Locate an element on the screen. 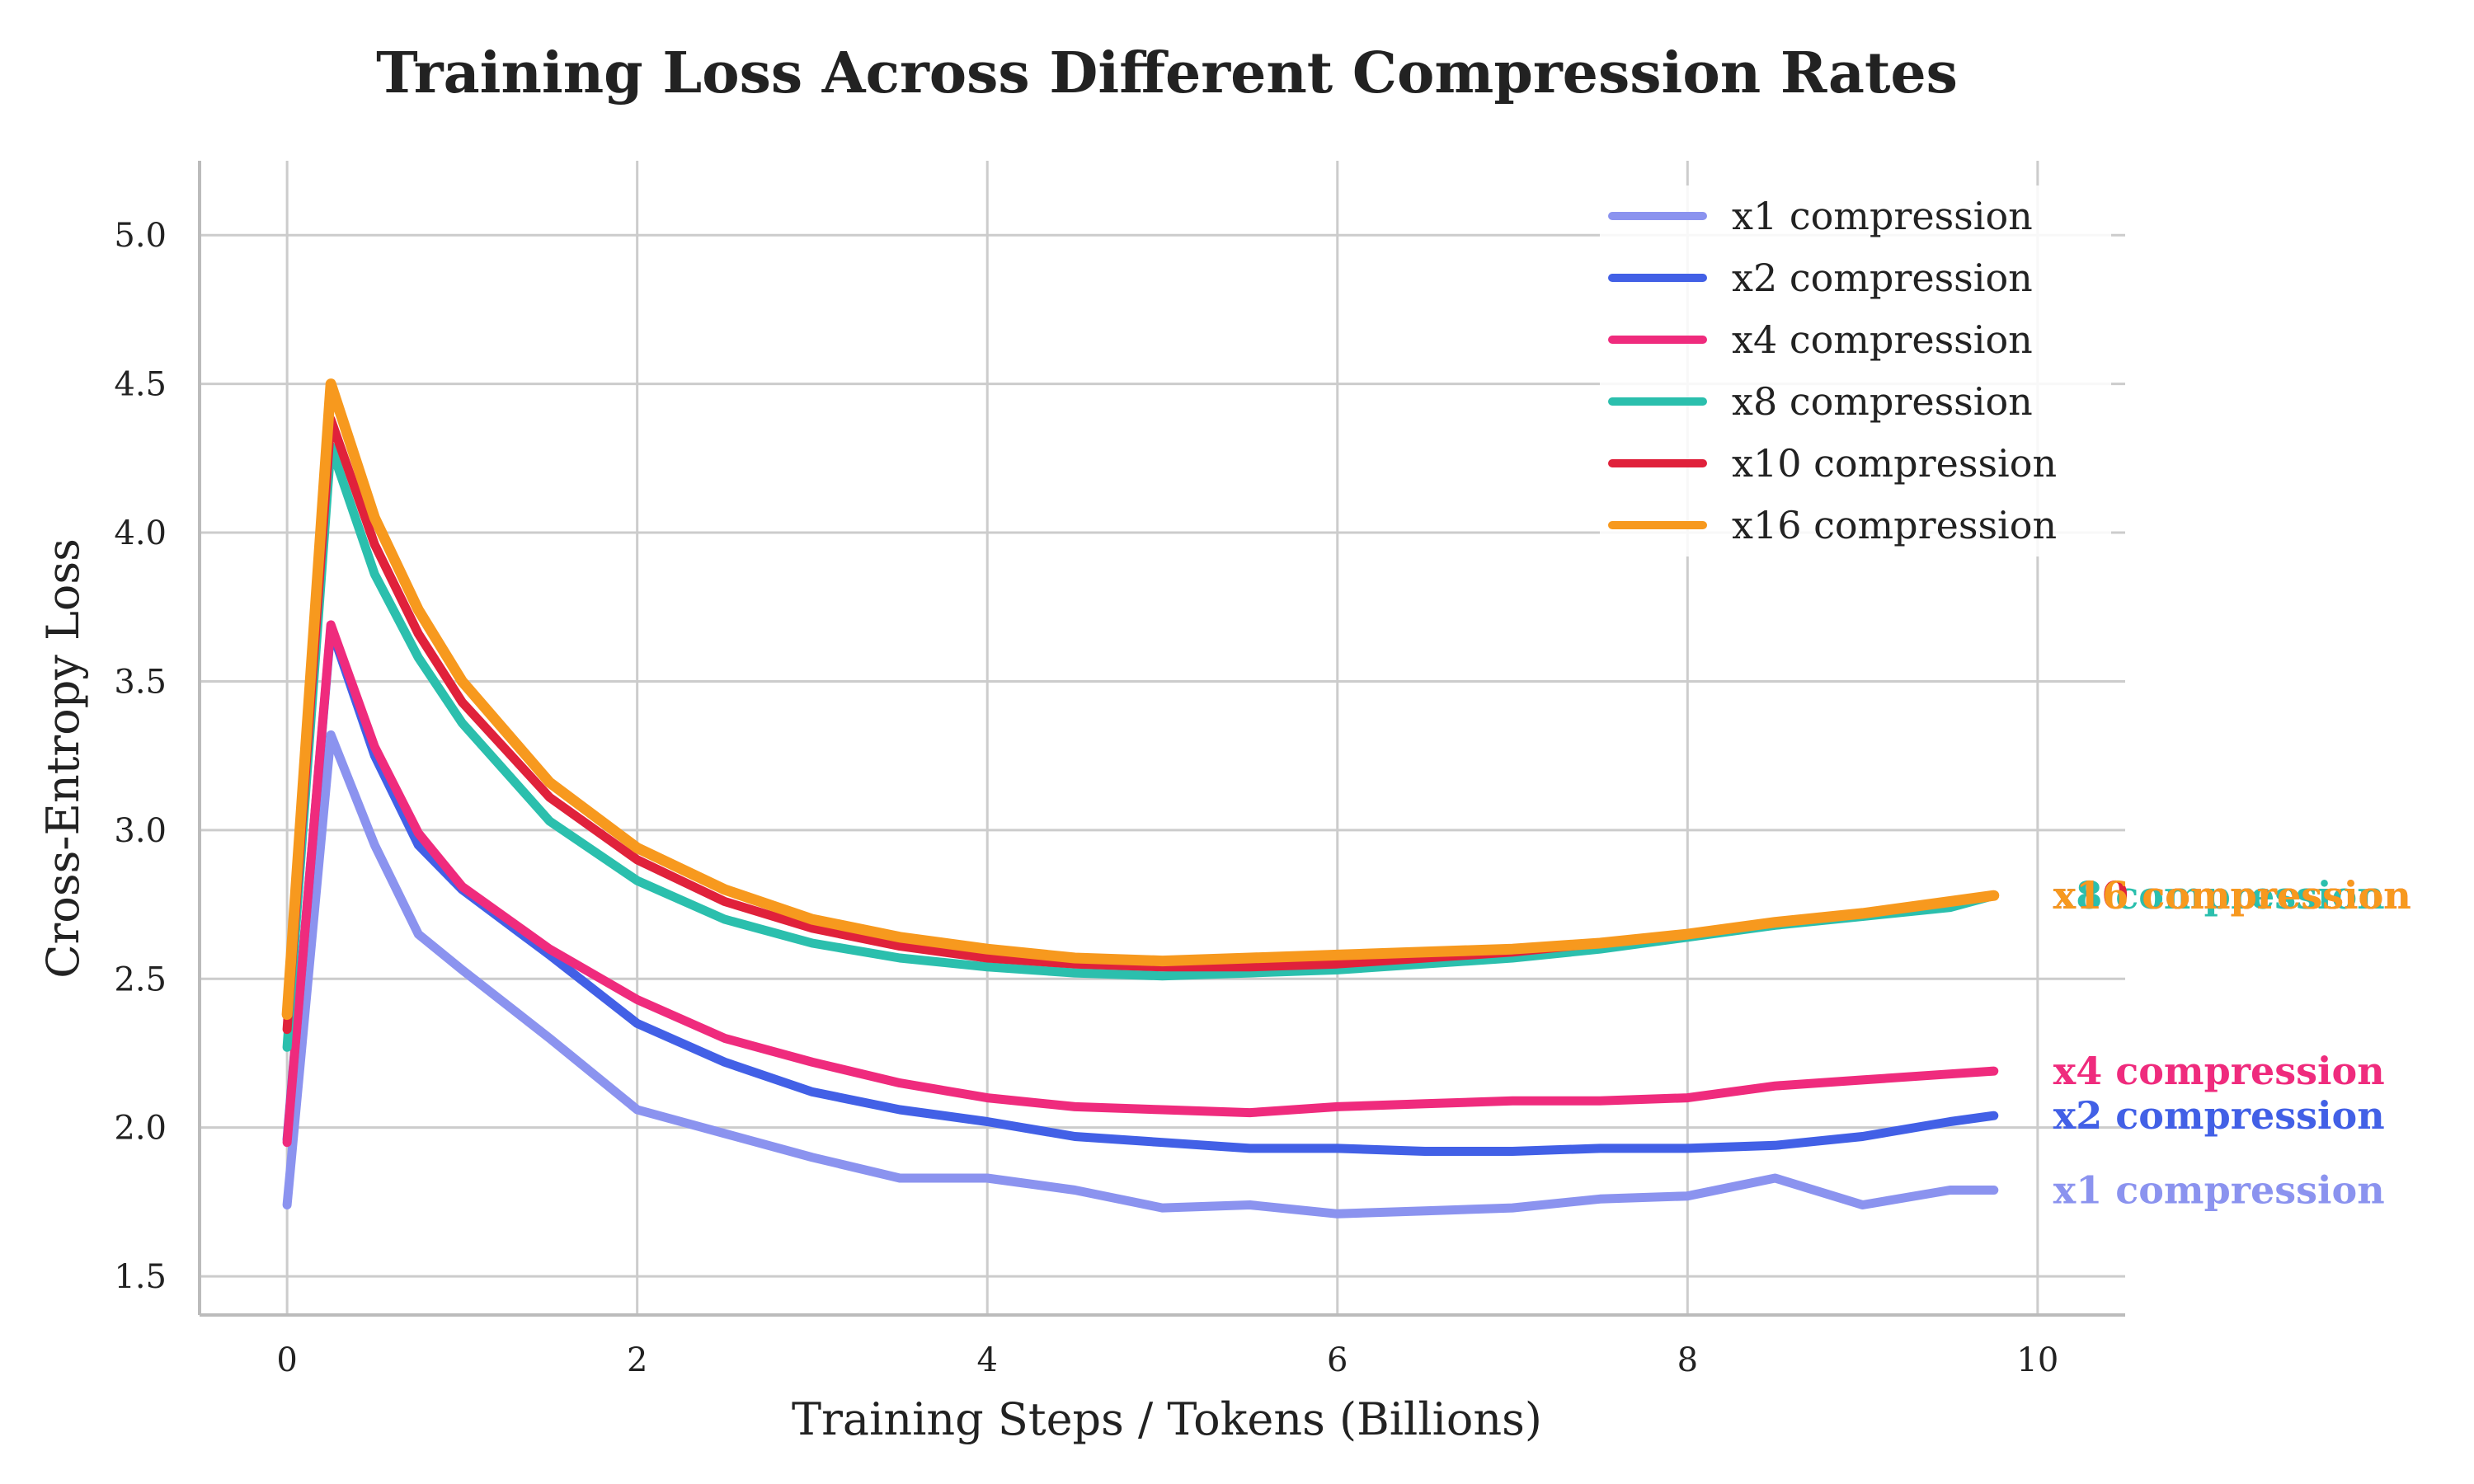 The height and width of the screenshot is (1484, 2474). x-tick-label: 4 is located at coordinates (987, 1360).